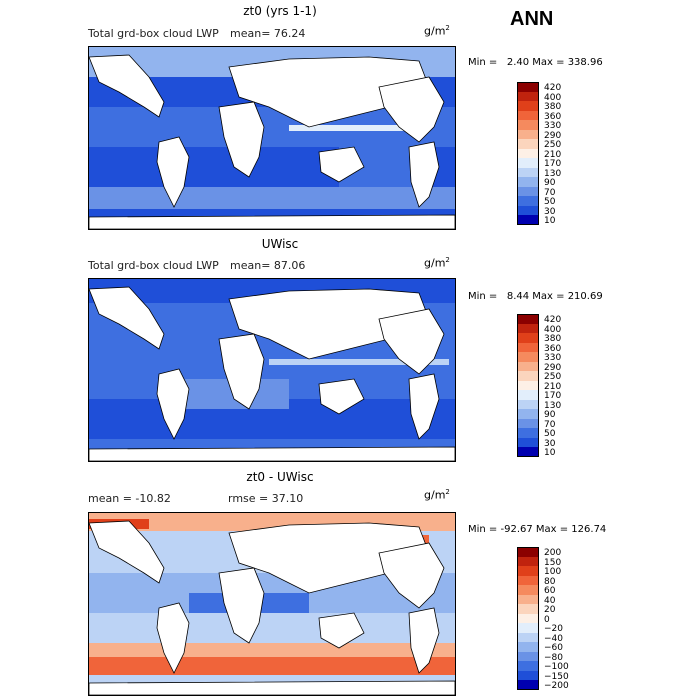  I want to click on panel3-rmse: rmse = 37.10, so click(266, 498).